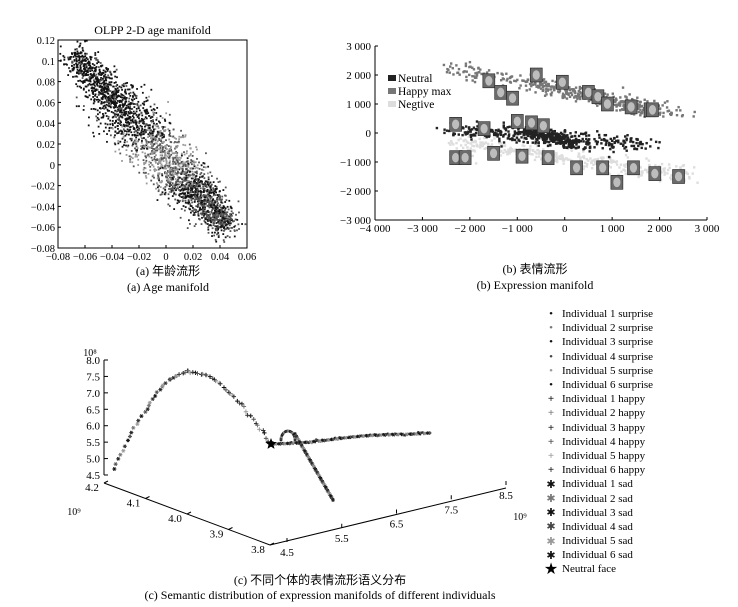  What do you see at coordinates (220, 257) in the screenshot?
I see `age-x-tick-label: 0.04` at bounding box center [220, 257].